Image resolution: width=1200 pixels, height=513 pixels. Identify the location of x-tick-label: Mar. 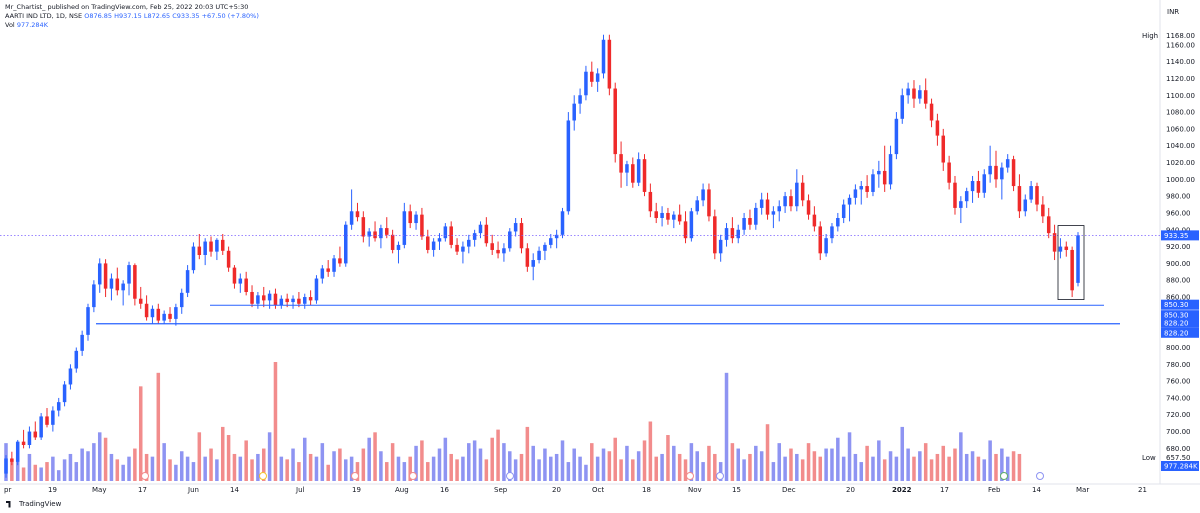
(1082, 490).